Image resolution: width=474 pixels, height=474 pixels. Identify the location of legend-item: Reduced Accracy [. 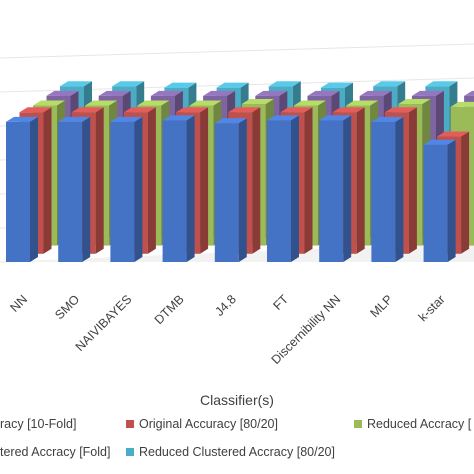
(413, 424).